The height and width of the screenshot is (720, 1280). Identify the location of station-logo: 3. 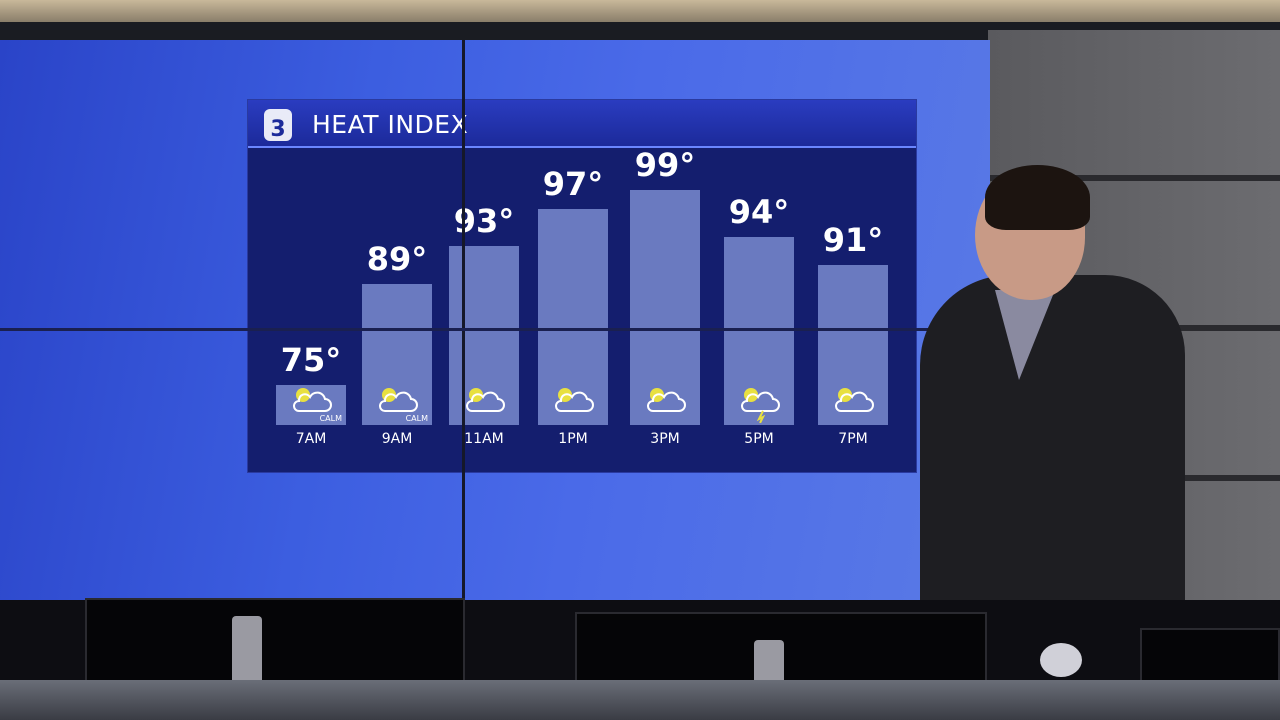
(280, 125).